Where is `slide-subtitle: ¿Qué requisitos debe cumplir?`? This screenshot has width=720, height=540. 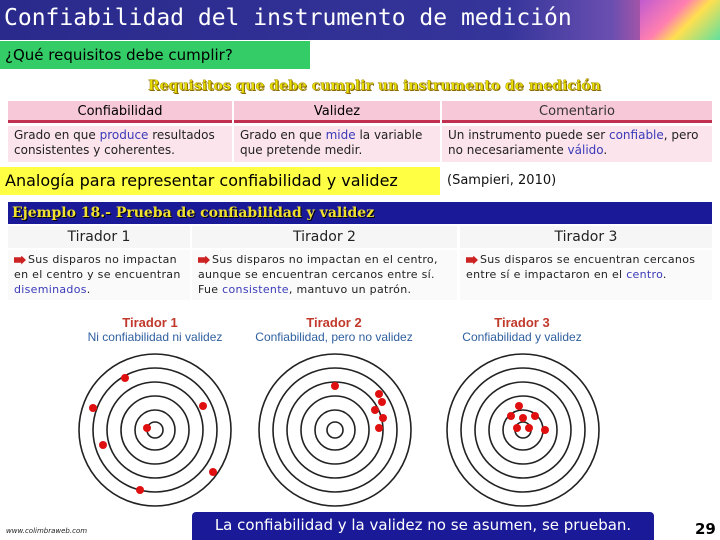 slide-subtitle: ¿Qué requisitos debe cumplir? is located at coordinates (155, 55).